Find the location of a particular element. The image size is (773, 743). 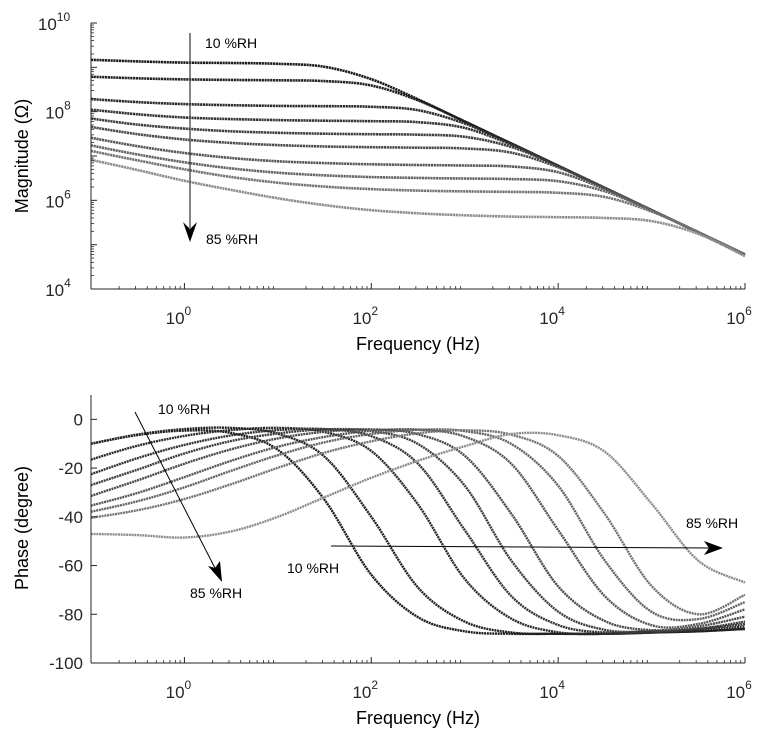

phase-y-axis-label: Phase (degree) is located at coordinates (22, 528).